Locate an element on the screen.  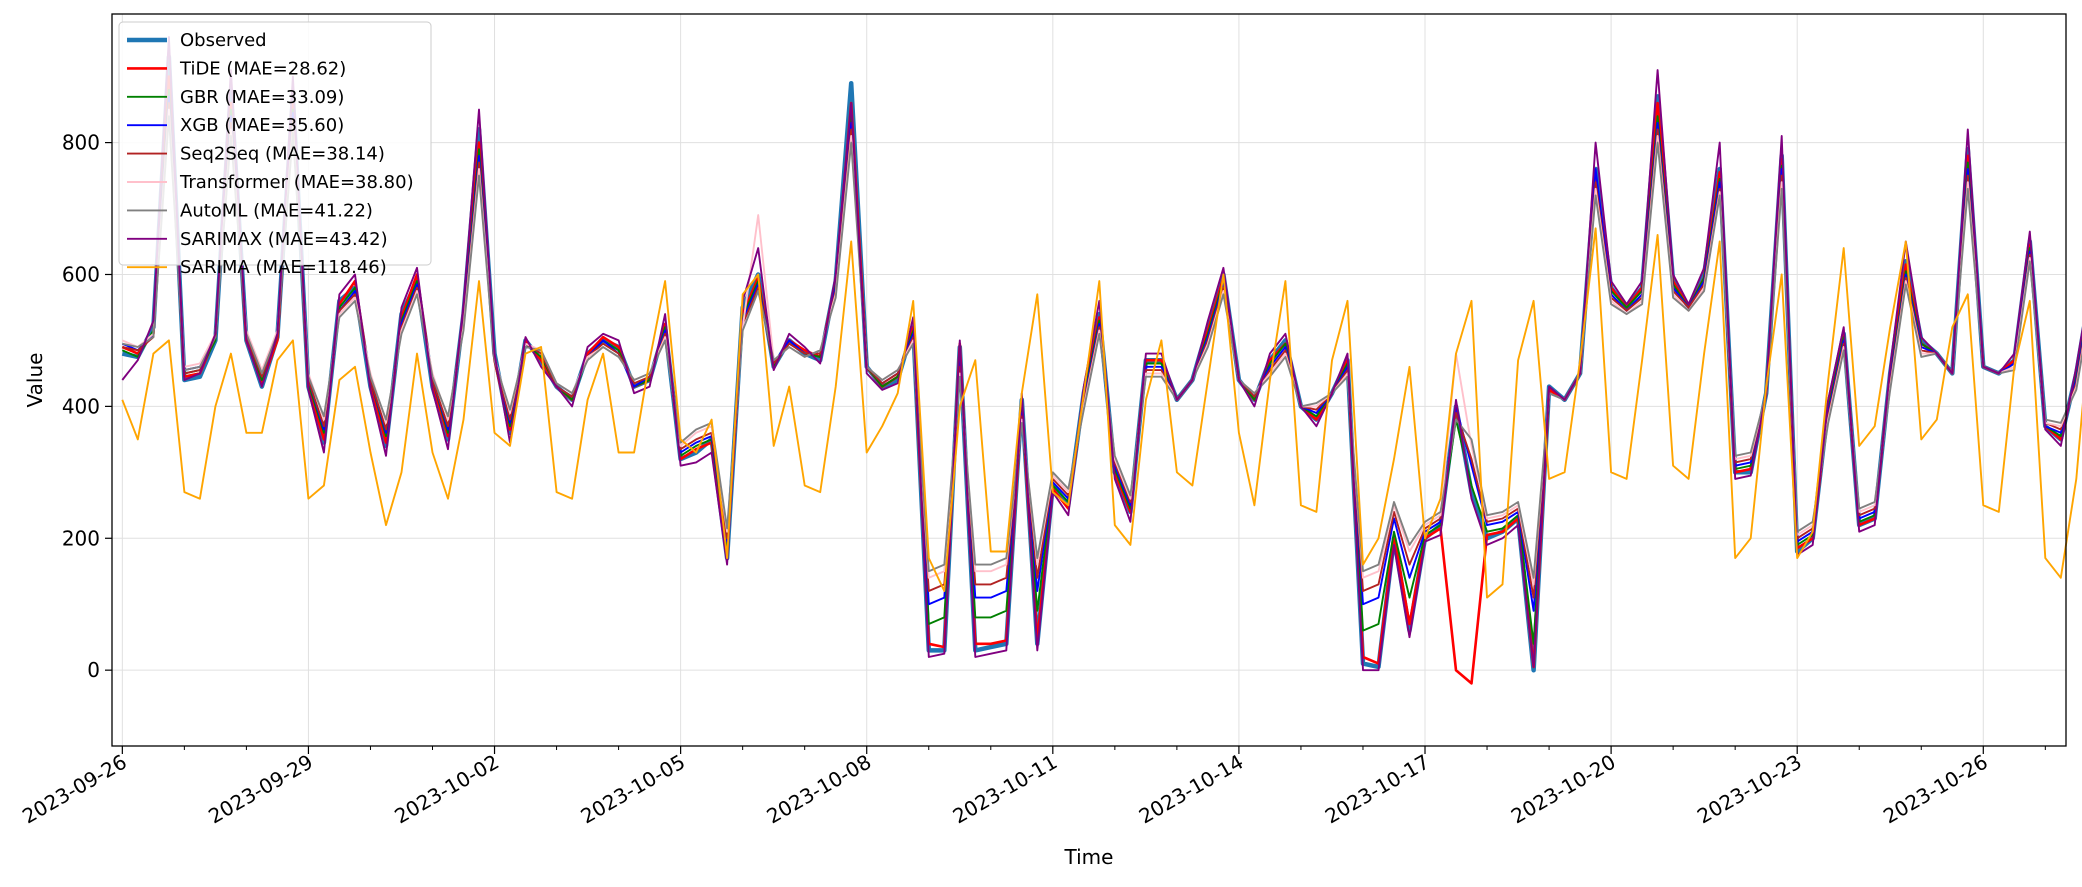
legend-label: XGB (MAE=35.60) is located at coordinates (262, 125).